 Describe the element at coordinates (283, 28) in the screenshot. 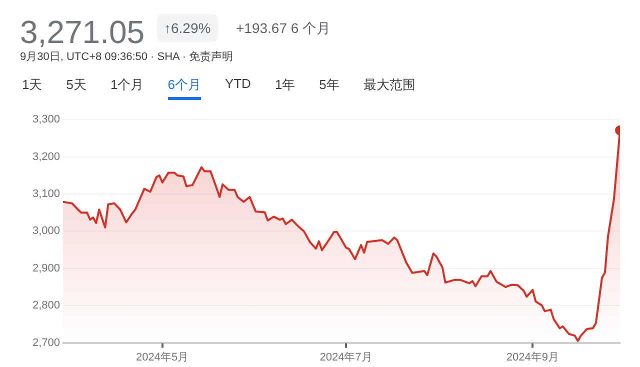

I see `text: +193.67 6 个月` at that location.